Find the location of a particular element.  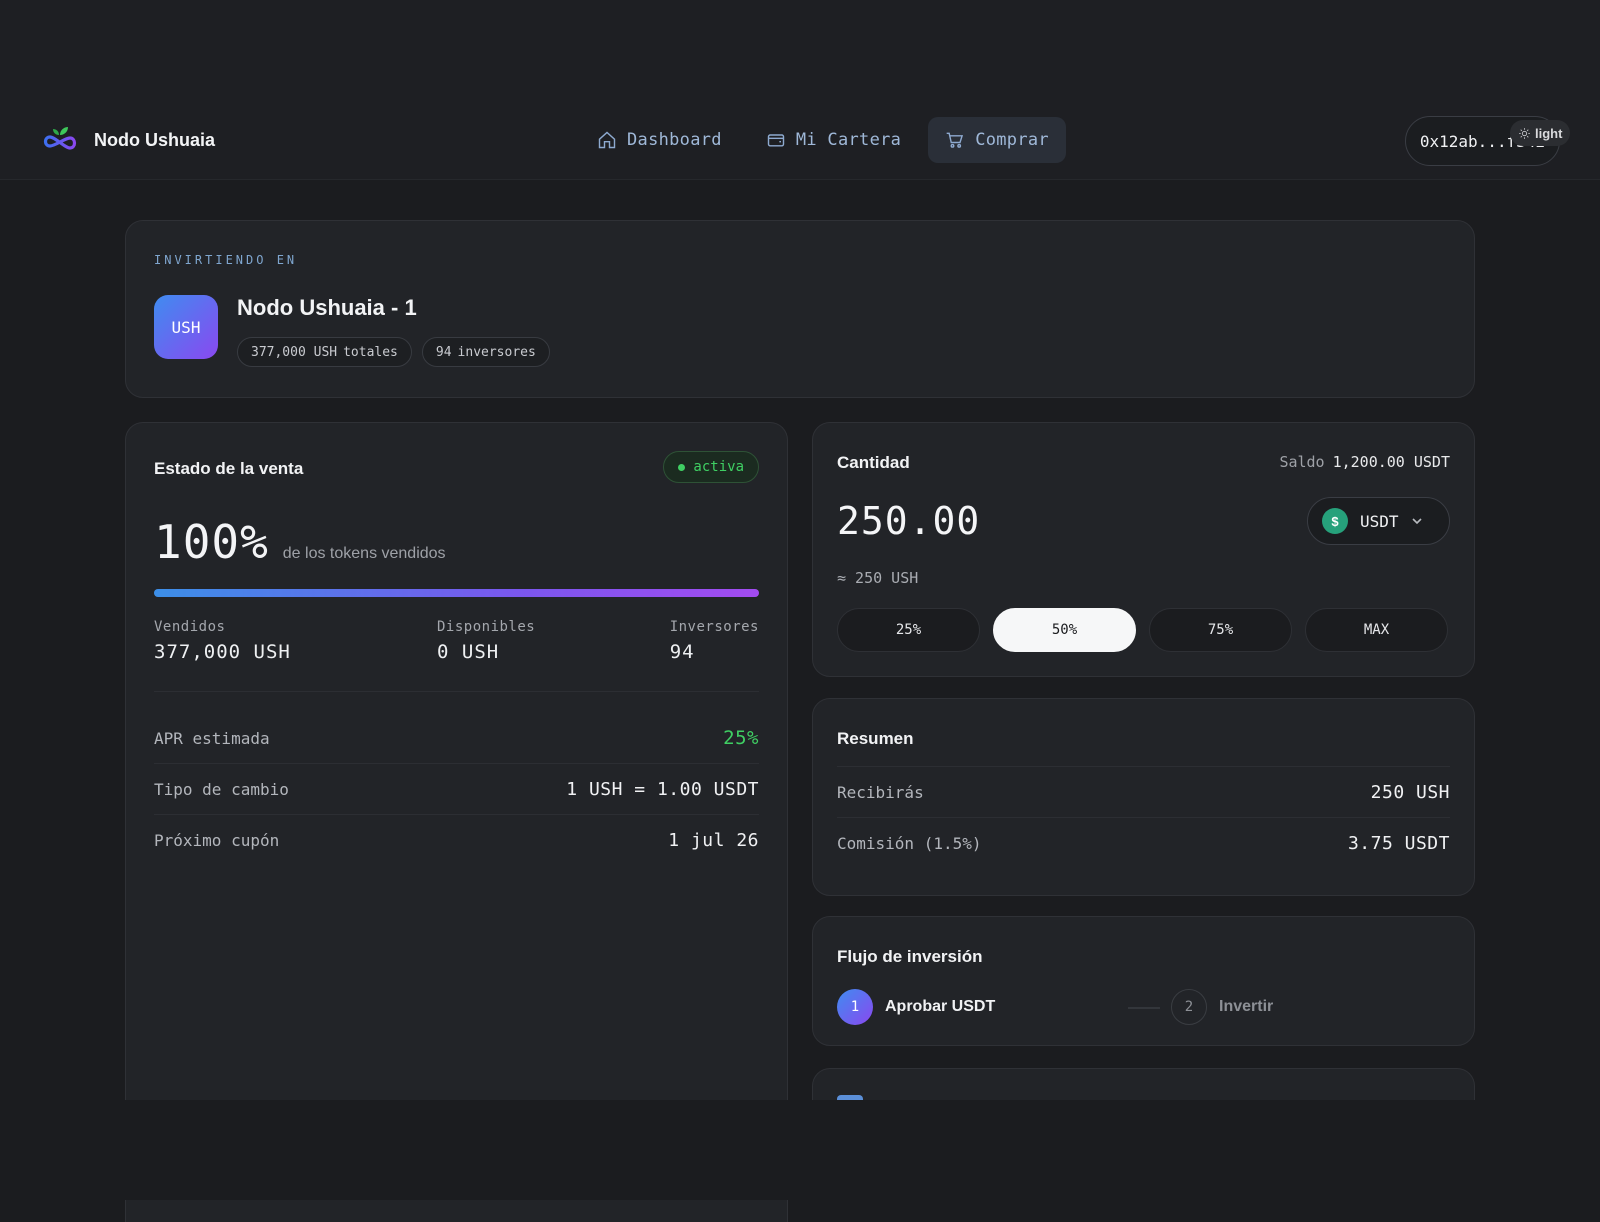

percent-sold-value: 100% is located at coordinates (211, 542).